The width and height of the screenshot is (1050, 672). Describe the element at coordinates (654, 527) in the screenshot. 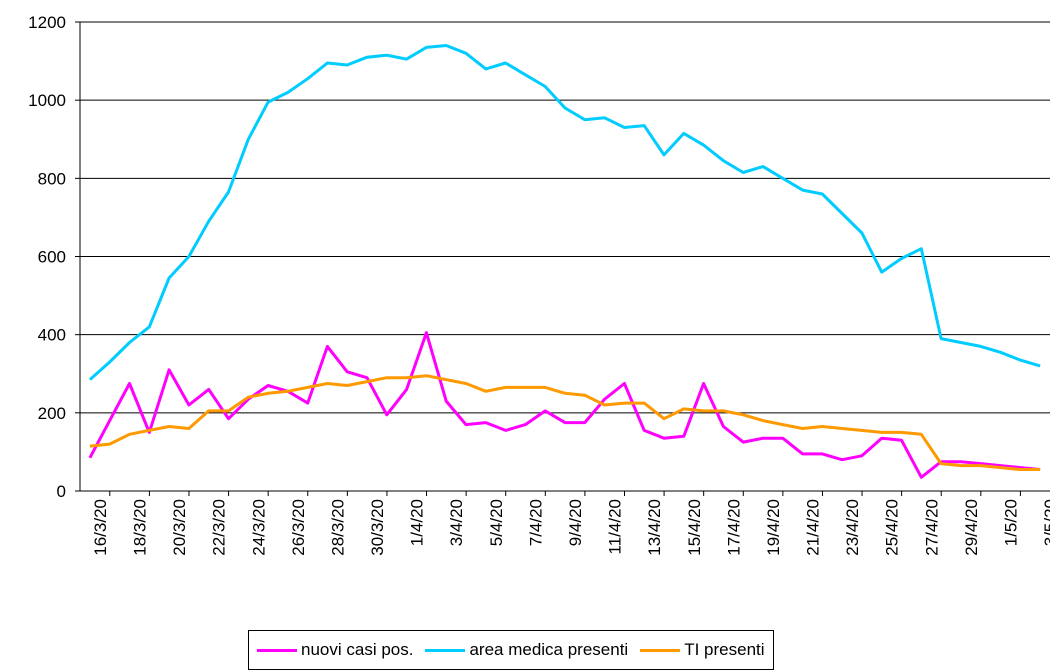

I see `x-tick-label: 13/4/20` at that location.